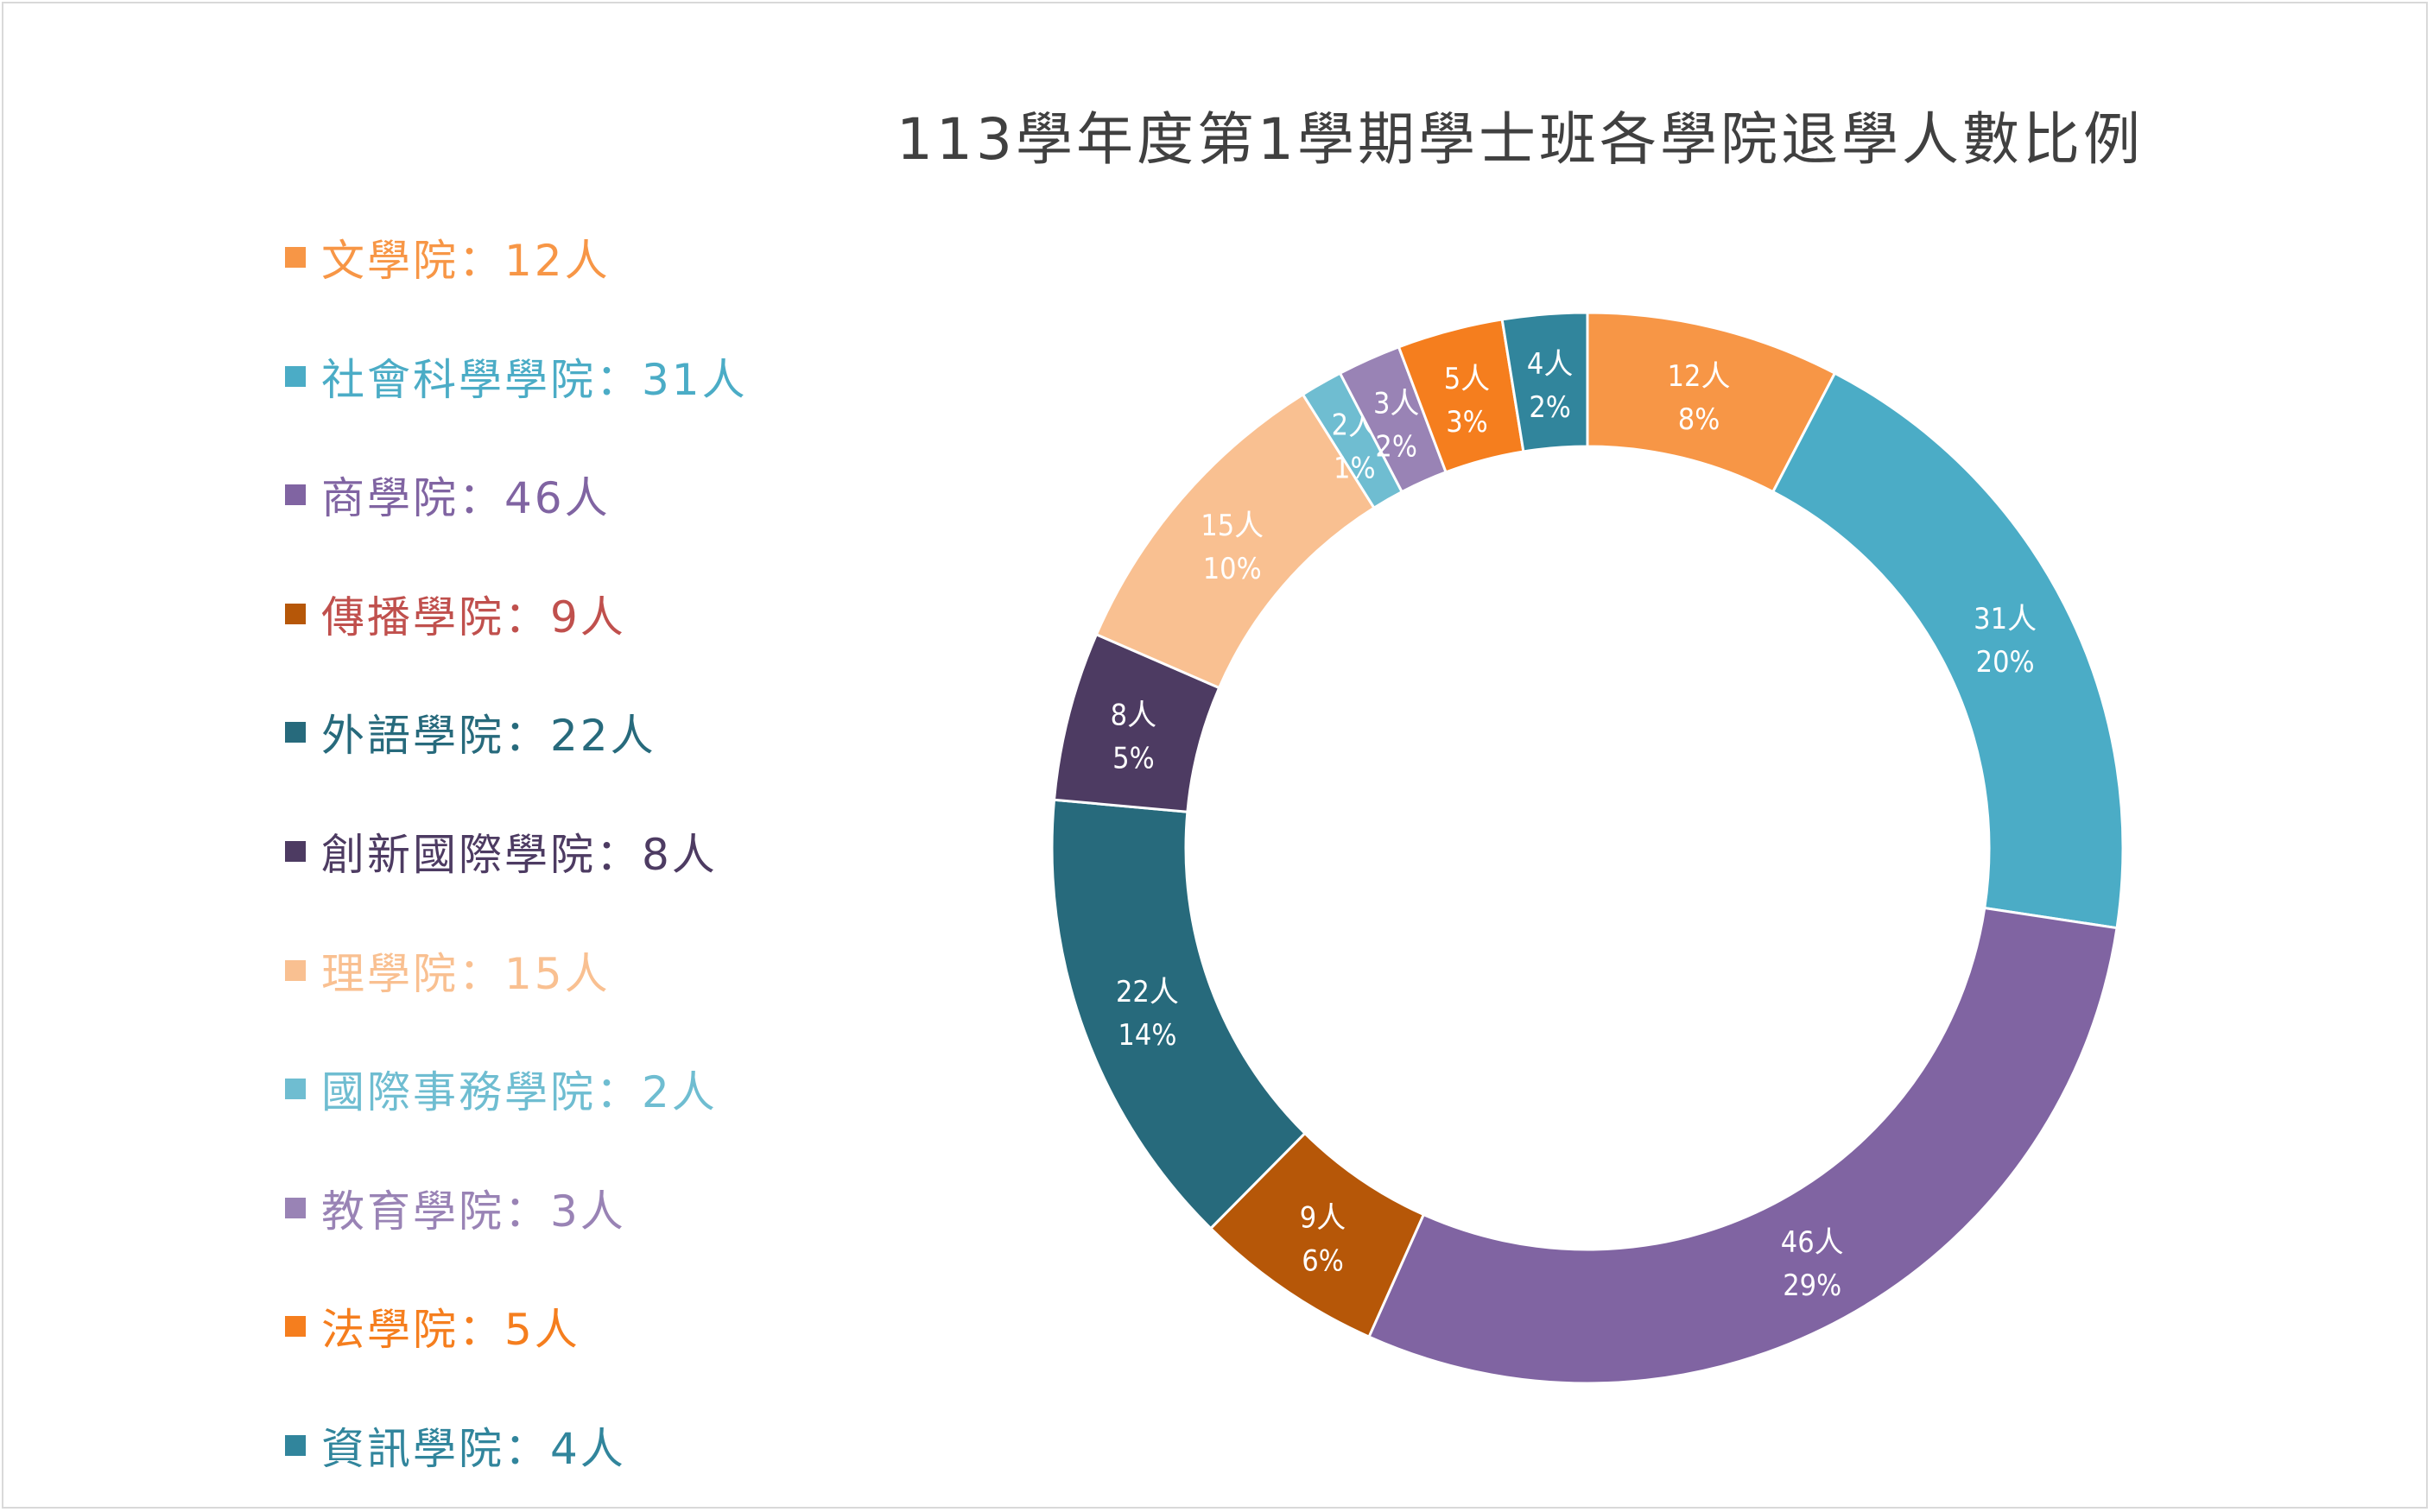 This screenshot has width=2433, height=1512. Describe the element at coordinates (488, 736) in the screenshot. I see `legend-label: 外語學院：22人` at that location.